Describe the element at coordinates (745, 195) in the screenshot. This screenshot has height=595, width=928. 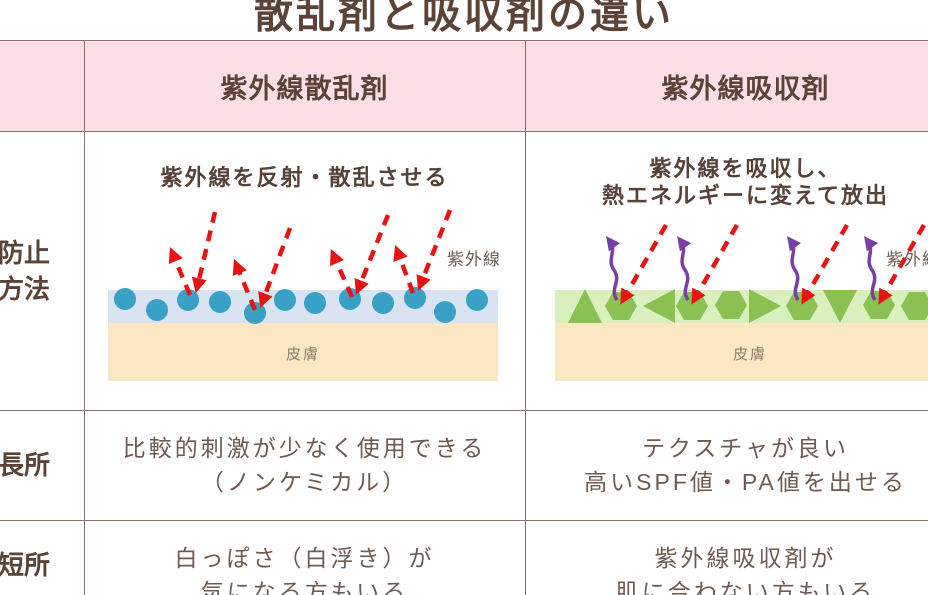
I see `absorb-caption-line2: 熱エネルギーに変えて放出` at that location.